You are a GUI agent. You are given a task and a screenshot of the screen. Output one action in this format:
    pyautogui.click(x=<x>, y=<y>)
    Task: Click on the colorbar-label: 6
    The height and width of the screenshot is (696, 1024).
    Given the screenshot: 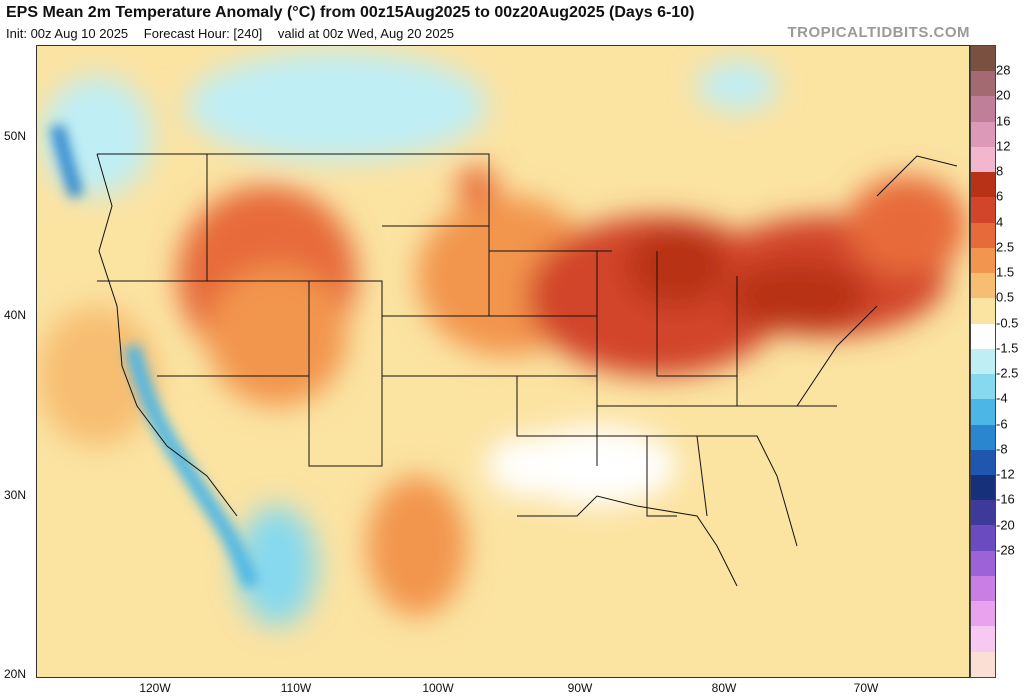 What is the action you would take?
    pyautogui.click(x=1000, y=196)
    